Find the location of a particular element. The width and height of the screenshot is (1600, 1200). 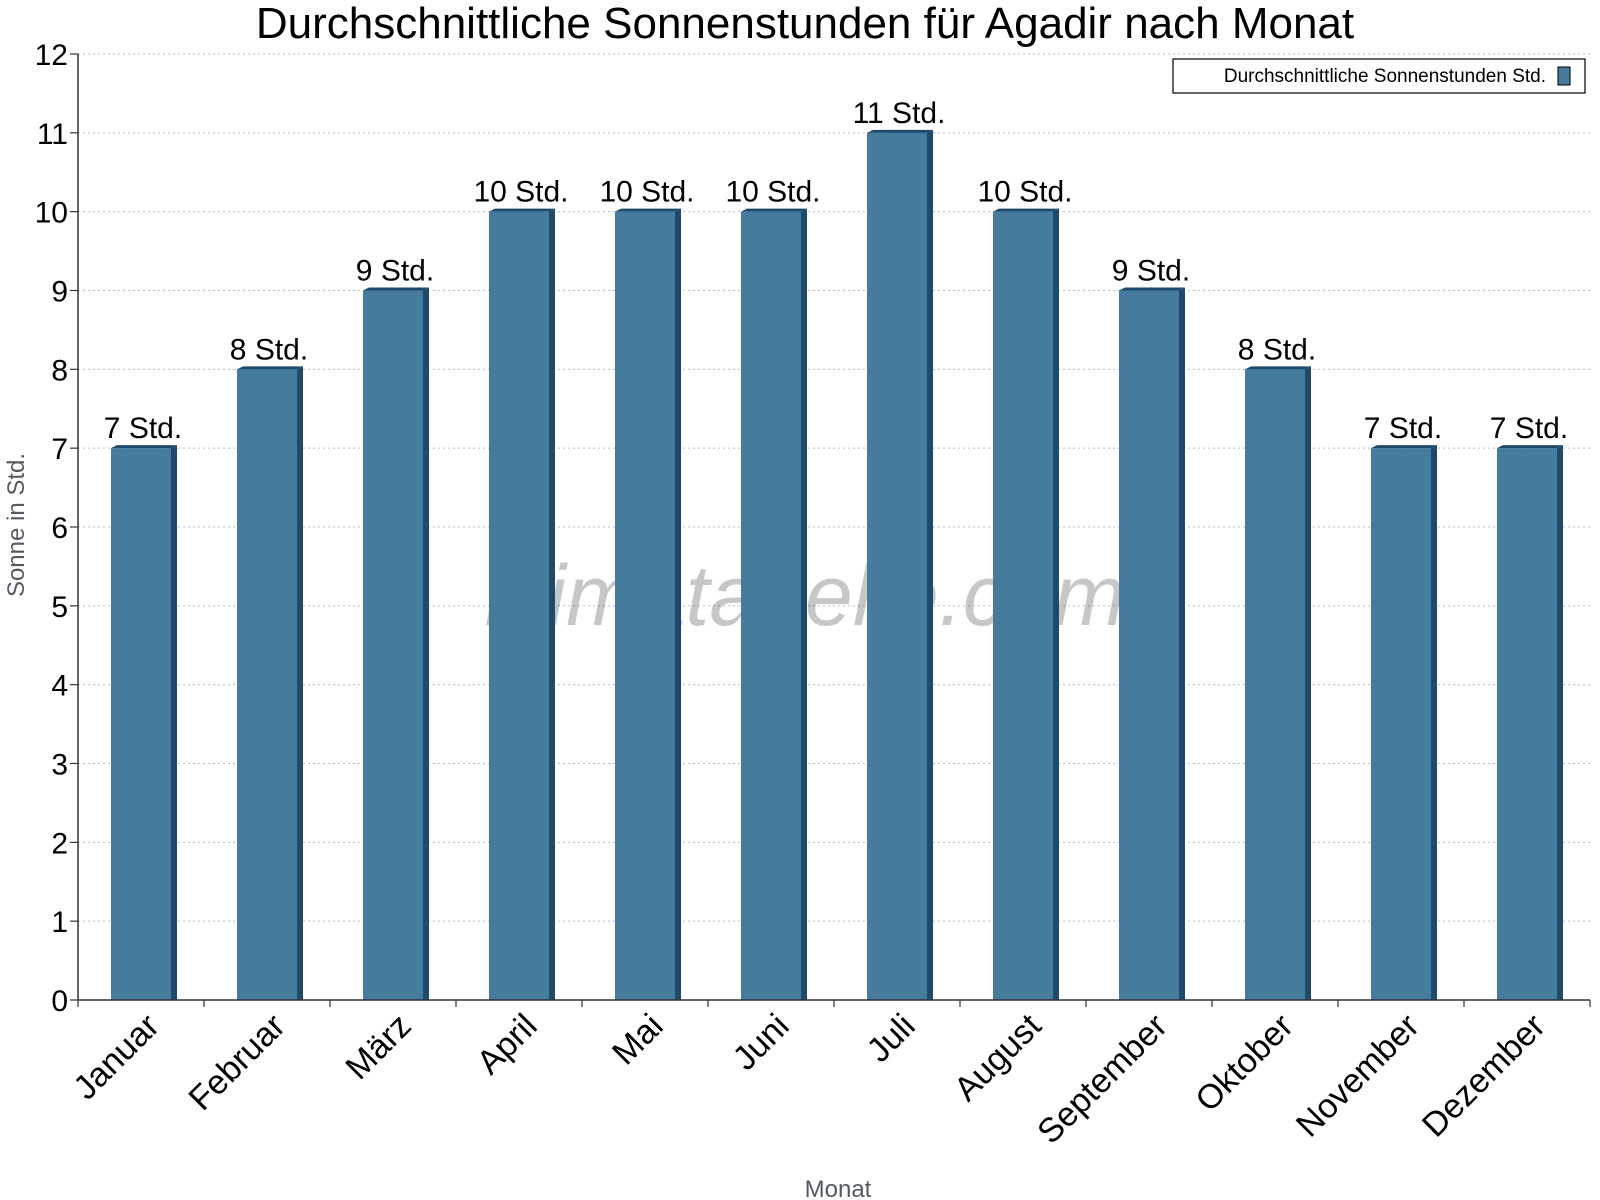

y-tick-label: 4 is located at coordinates (59, 686).